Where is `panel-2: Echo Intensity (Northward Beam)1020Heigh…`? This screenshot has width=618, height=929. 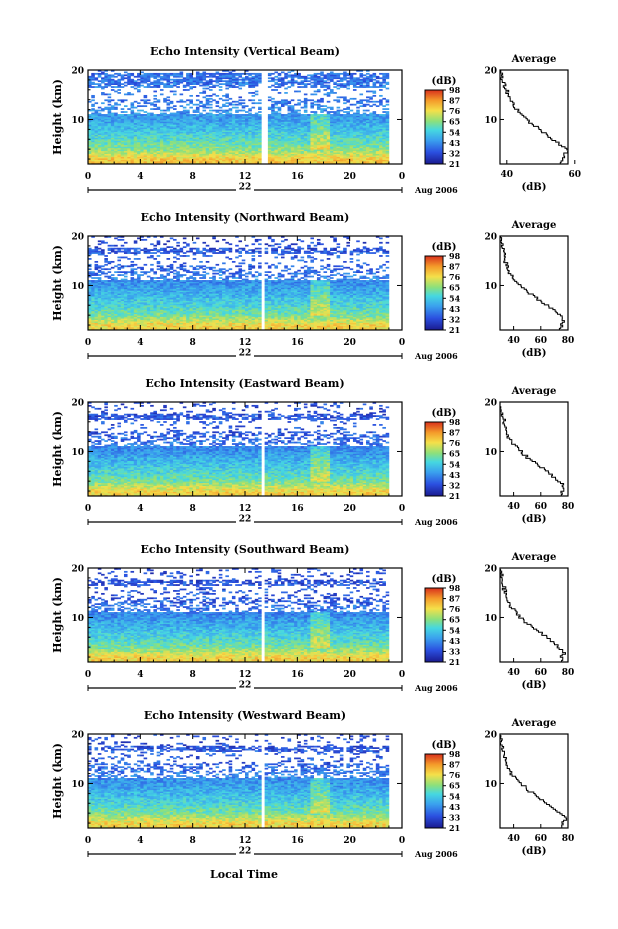
panel-2: Echo Intensity (Northward Beam)1020Heigh… is located at coordinates (312, 286).